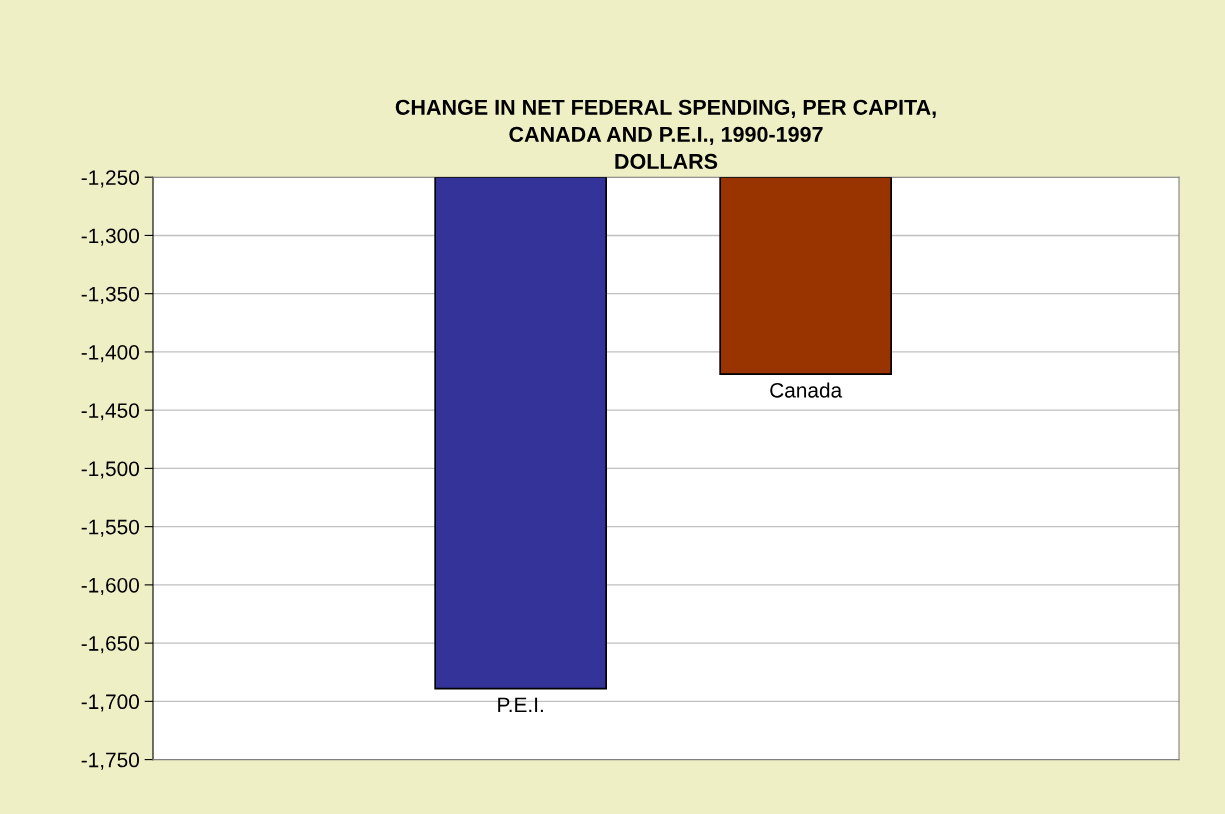  Describe the element at coordinates (110, 237) in the screenshot. I see `y-tick-label: -1,300` at that location.